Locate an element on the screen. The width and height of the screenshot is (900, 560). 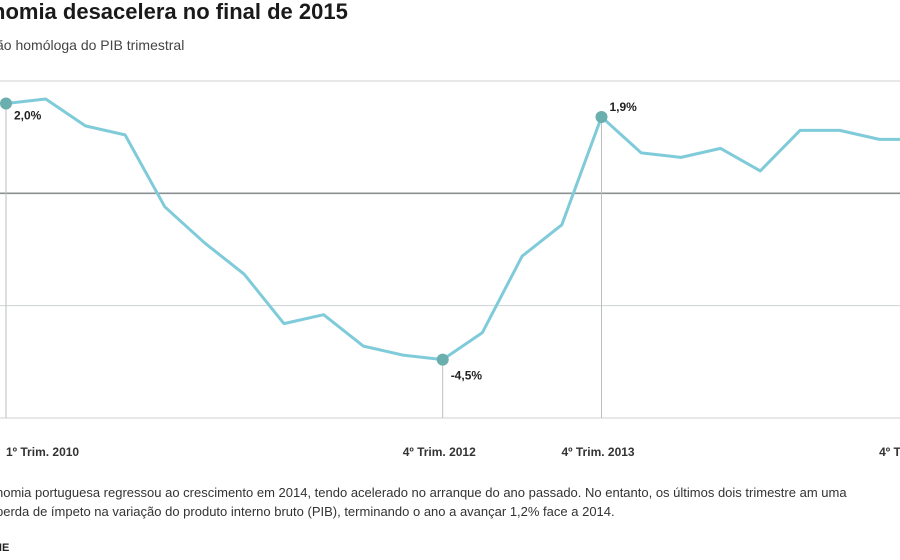
x-tick-label: 4º Tri. 2 is located at coordinates (889, 452).